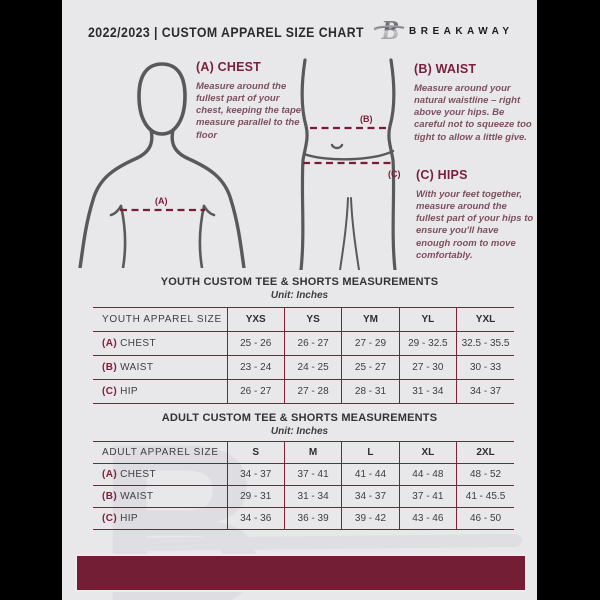 This screenshot has height=600, width=600. What do you see at coordinates (461, 31) in the screenshot?
I see `brand-name: BREAKAWAY` at bounding box center [461, 31].